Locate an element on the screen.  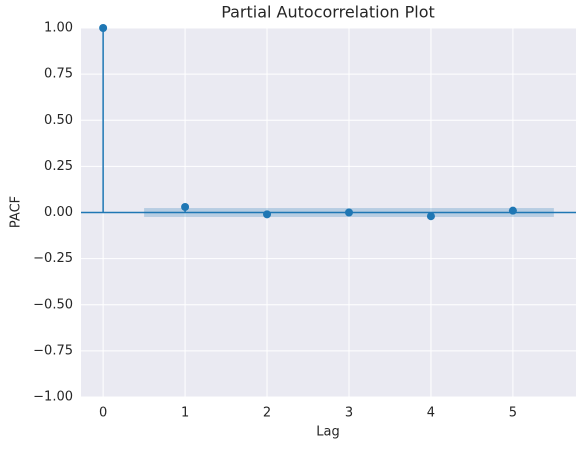
x-tick-label: 1 is located at coordinates (185, 413).